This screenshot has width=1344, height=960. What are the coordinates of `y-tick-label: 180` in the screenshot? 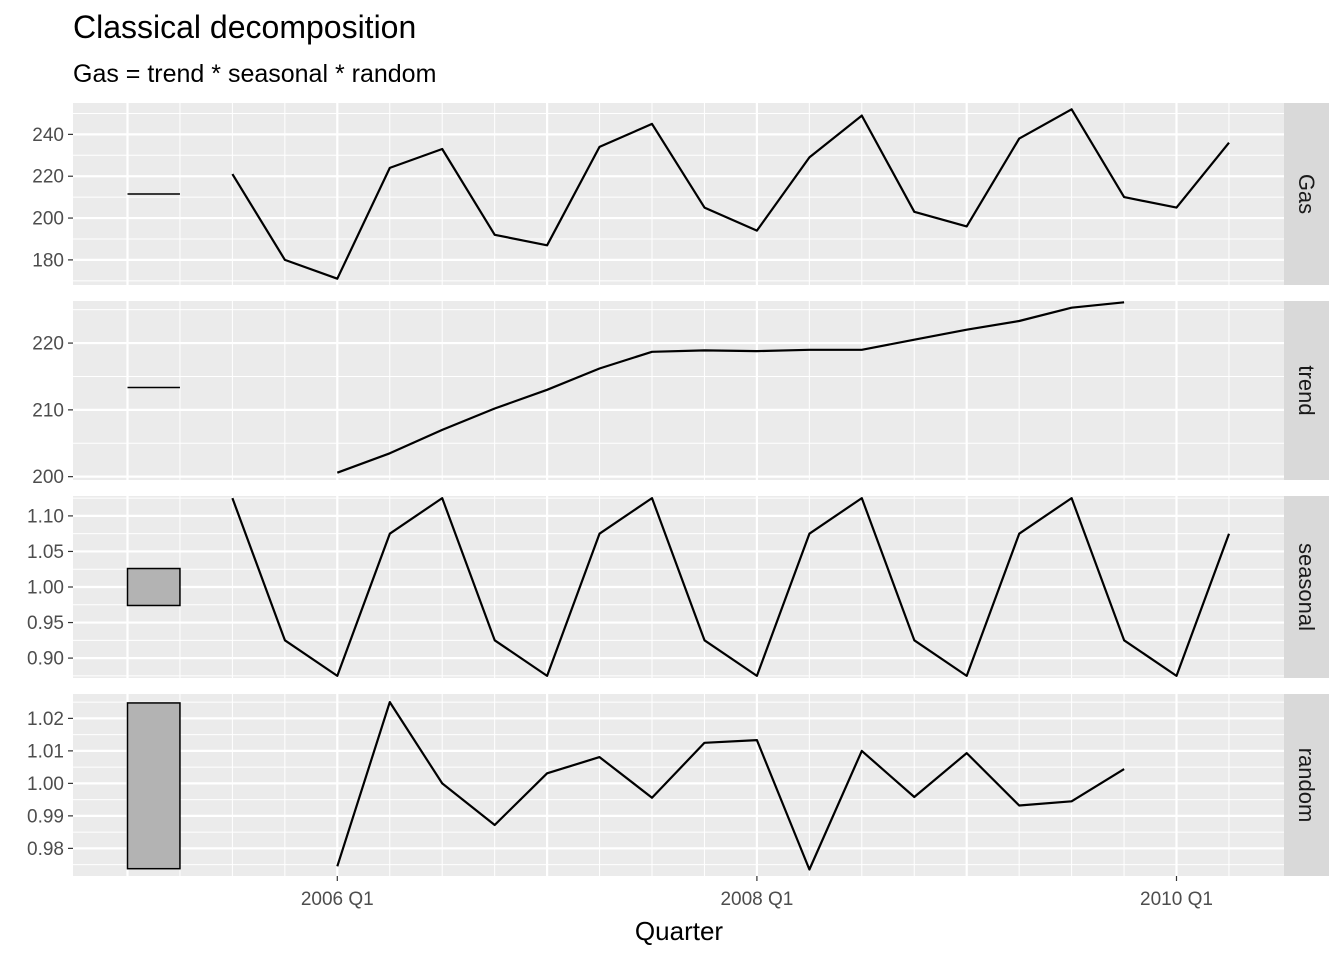 It's located at (48, 260).